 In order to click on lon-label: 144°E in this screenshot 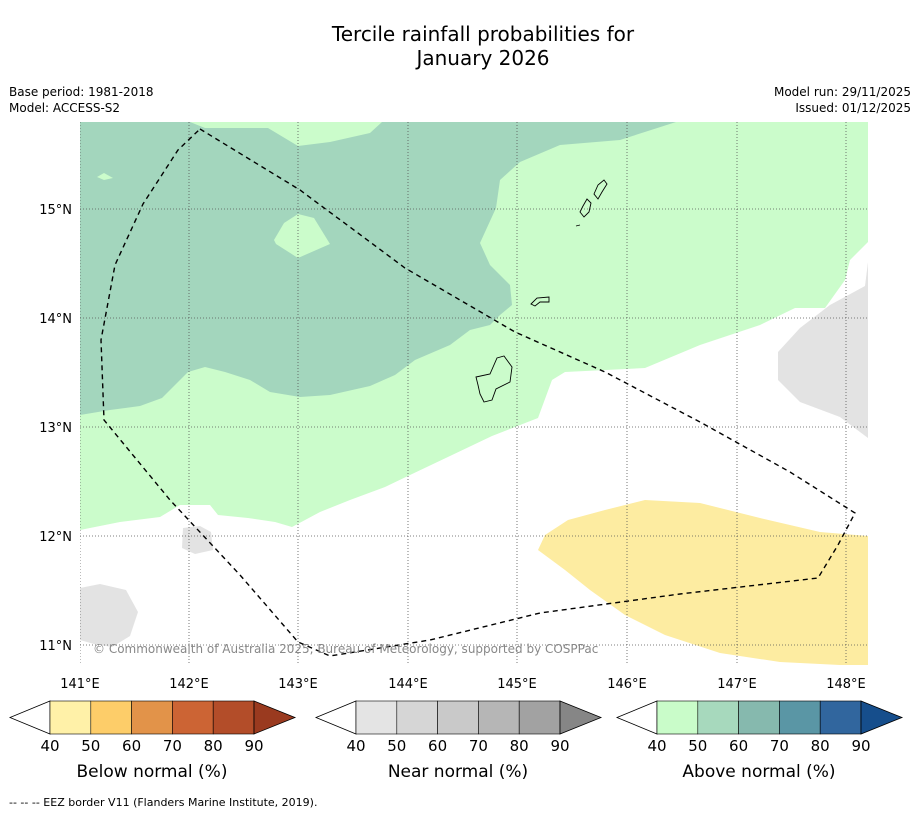, I will do `click(408, 684)`.